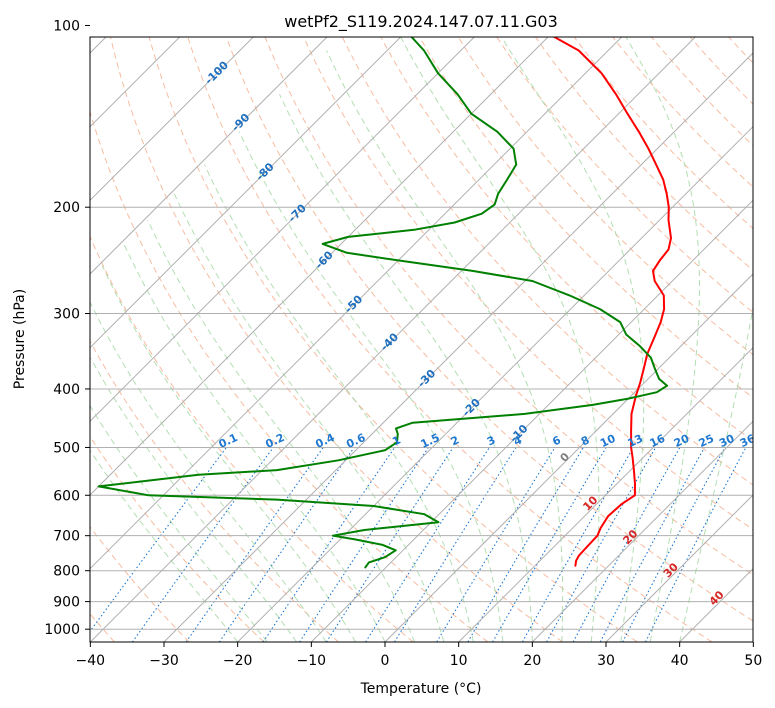 Image resolution: width=775 pixels, height=708 pixels. I want to click on x-tick-label: −30, so click(164, 661).